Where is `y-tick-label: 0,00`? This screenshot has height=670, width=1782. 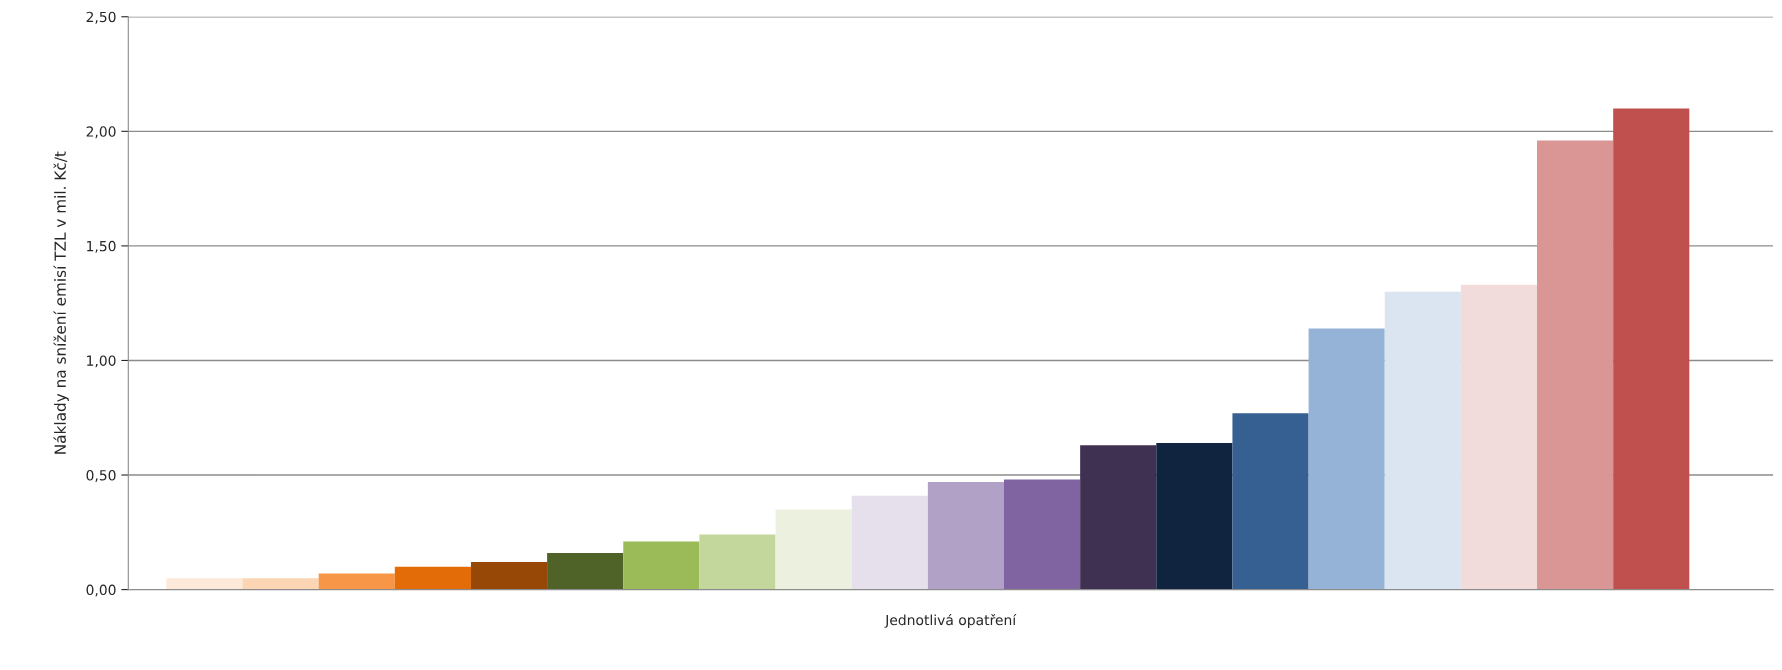
y-tick-label: 0,00 is located at coordinates (101, 590).